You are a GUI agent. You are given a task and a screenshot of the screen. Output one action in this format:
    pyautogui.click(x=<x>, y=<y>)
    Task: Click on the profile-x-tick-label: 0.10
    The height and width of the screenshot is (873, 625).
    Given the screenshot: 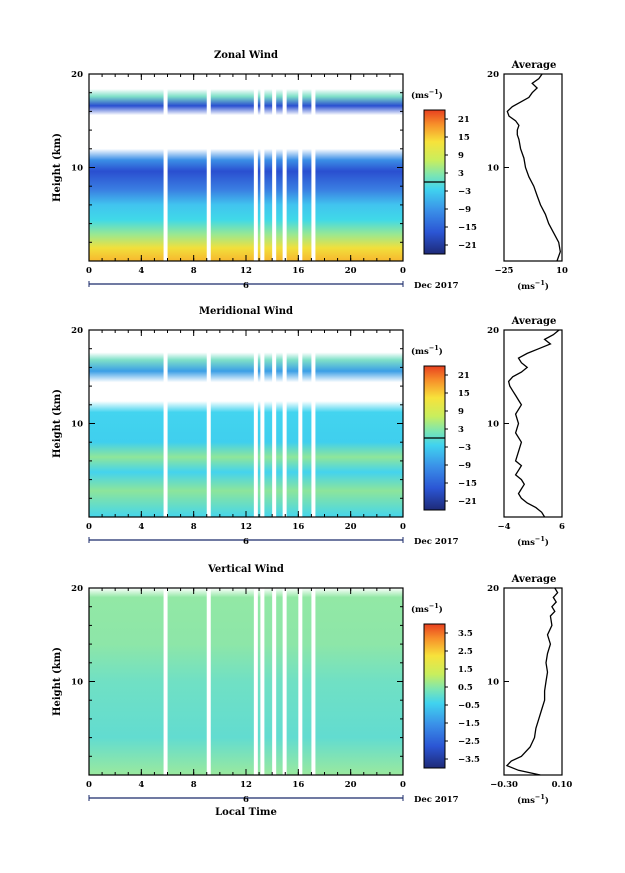 What is the action you would take?
    pyautogui.click(x=562, y=785)
    